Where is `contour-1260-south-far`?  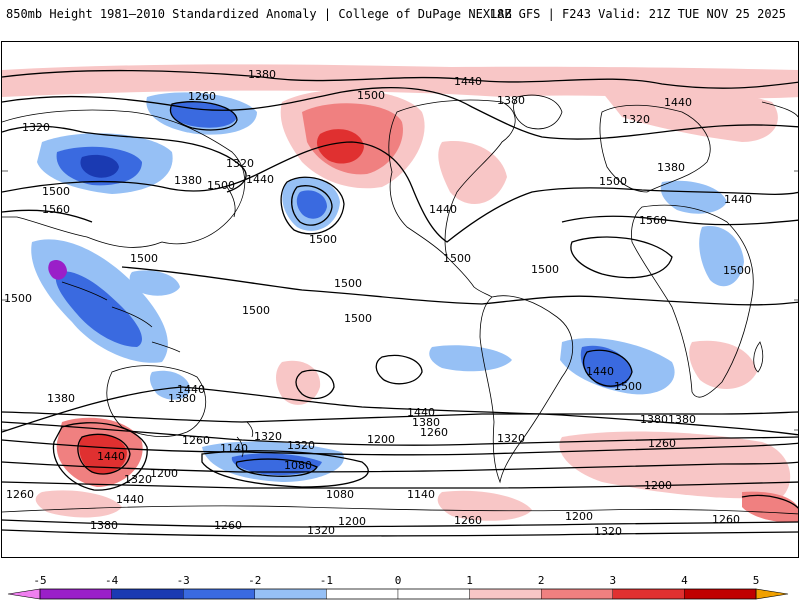
contour-1260-south-far is located at coordinates (400, 523).